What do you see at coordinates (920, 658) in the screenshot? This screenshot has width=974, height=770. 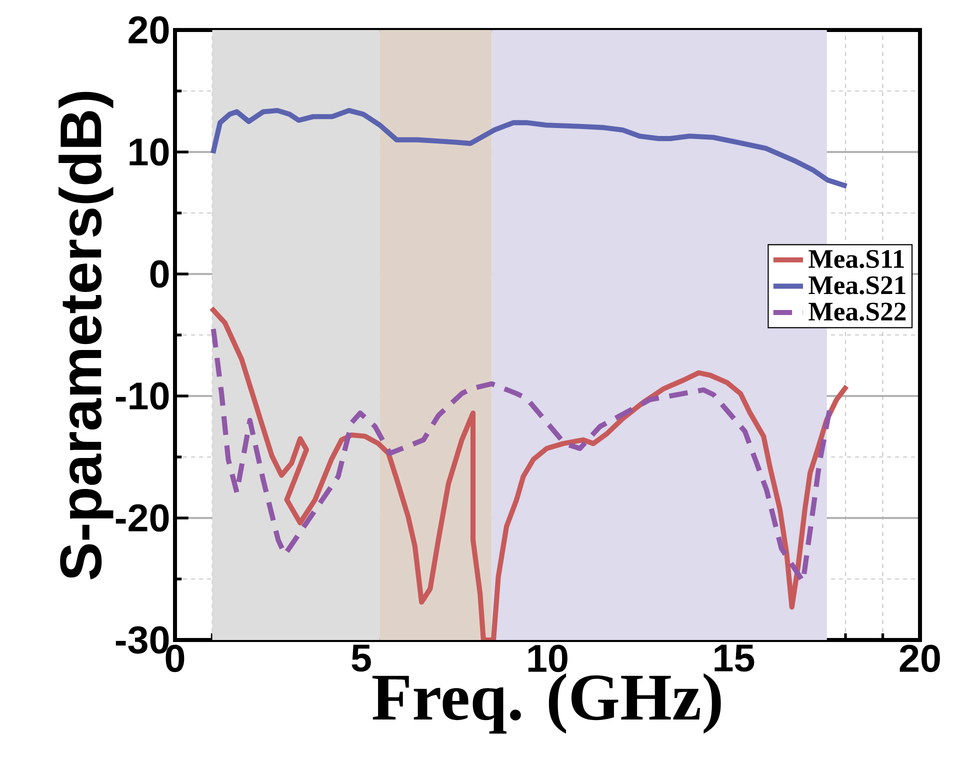 I see `x-tick-label: 20` at bounding box center [920, 658].